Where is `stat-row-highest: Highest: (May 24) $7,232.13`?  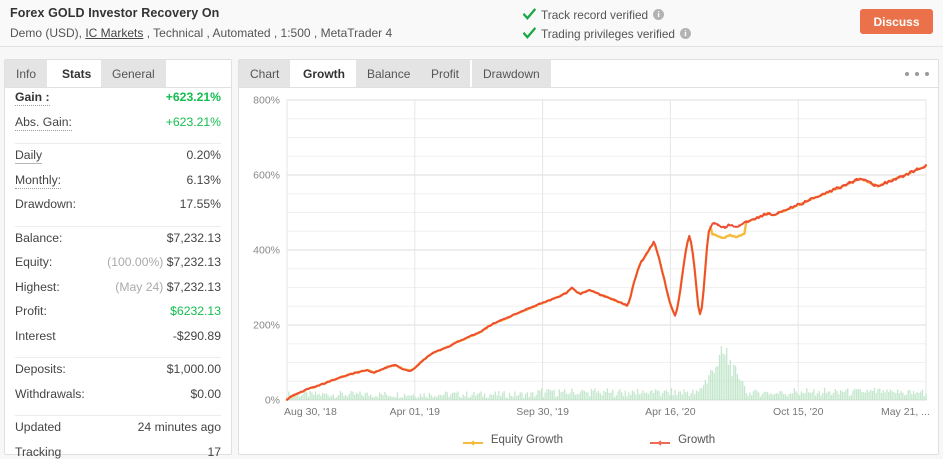
stat-row-highest: Highest: (May 24) $7,232.13 is located at coordinates (118, 292).